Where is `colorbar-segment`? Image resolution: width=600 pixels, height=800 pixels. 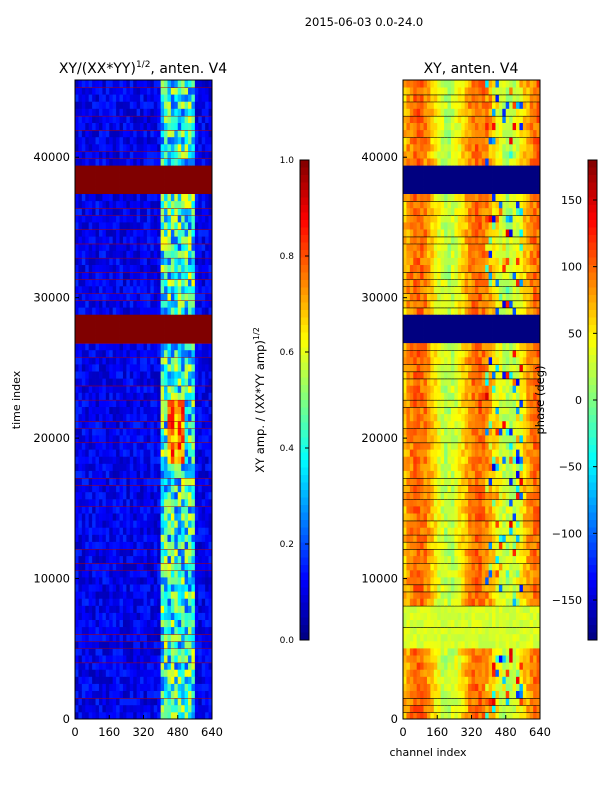 colorbar-segment is located at coordinates (304, 464).